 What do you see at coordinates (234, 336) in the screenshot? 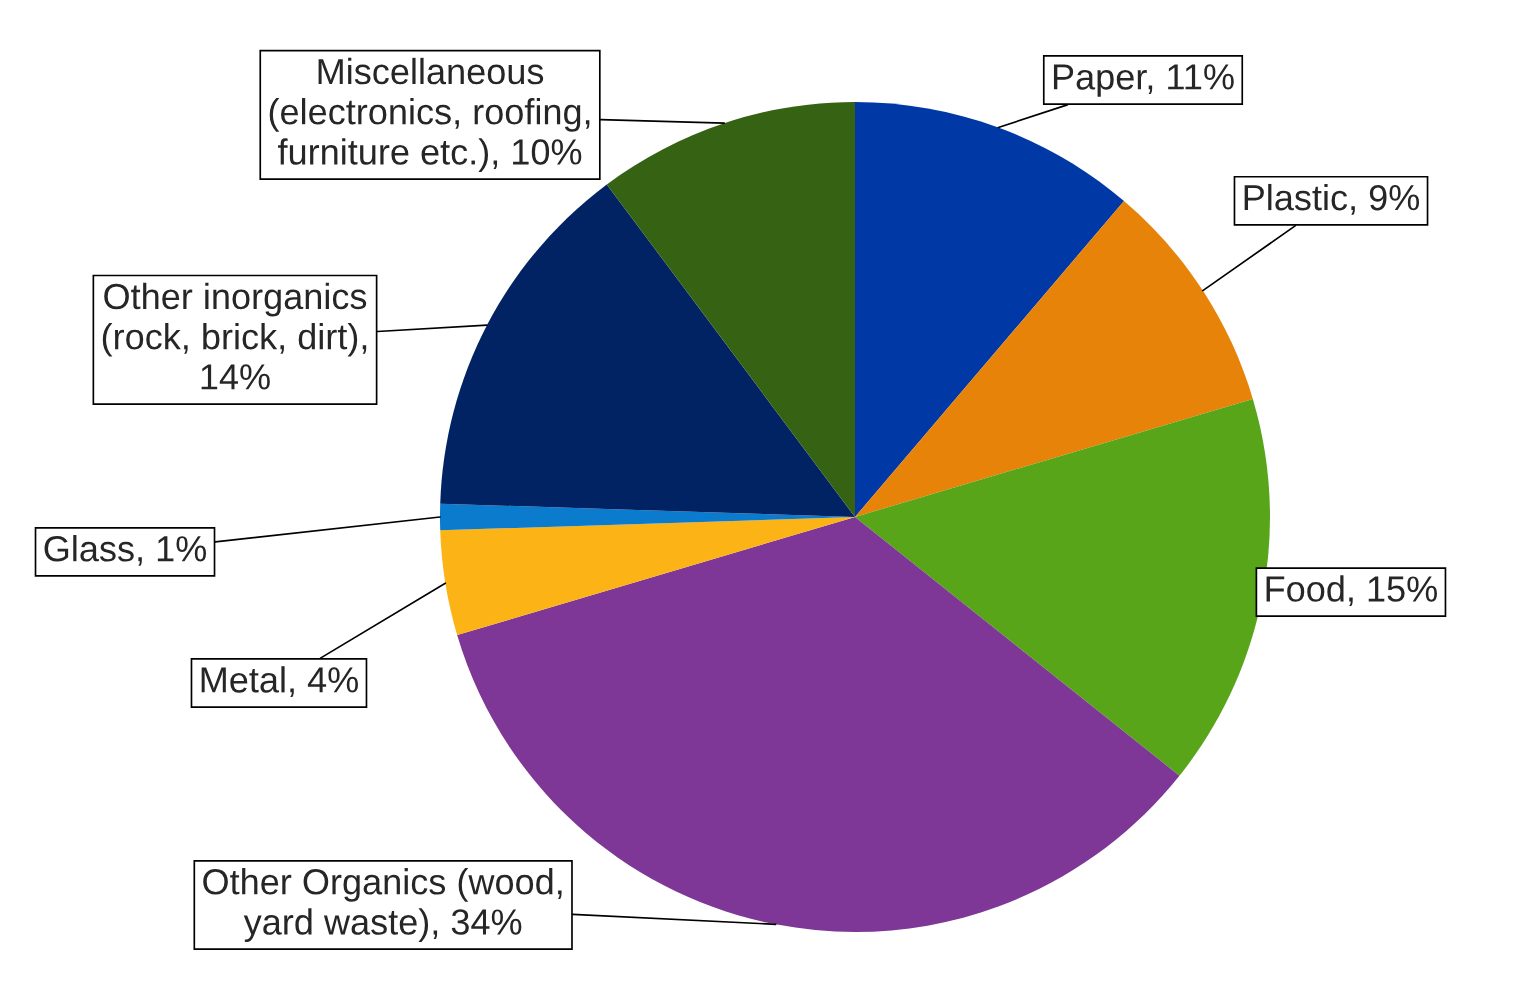
I see `slice-label: Other inorganics (rock, brick, dirt), 14%` at bounding box center [234, 336].